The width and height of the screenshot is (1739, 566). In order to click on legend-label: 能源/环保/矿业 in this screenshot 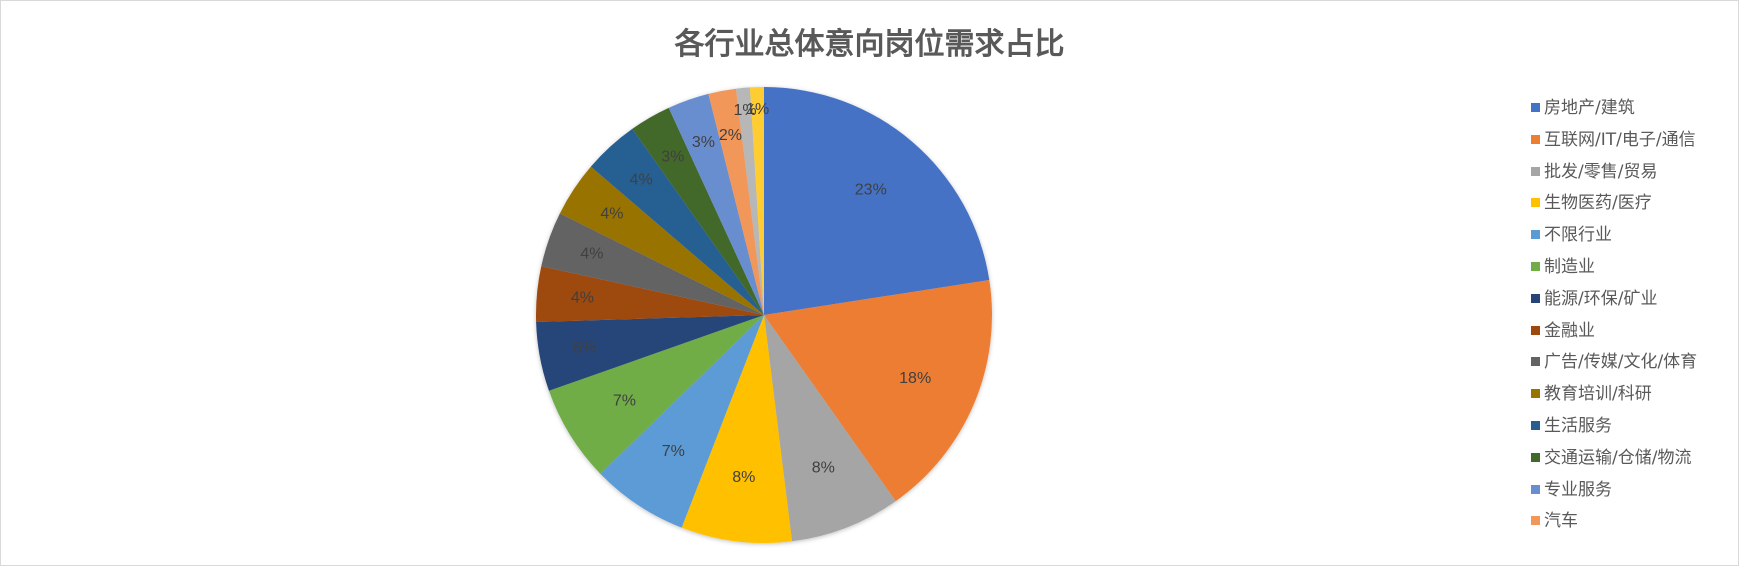, I will do `click(1601, 298)`.